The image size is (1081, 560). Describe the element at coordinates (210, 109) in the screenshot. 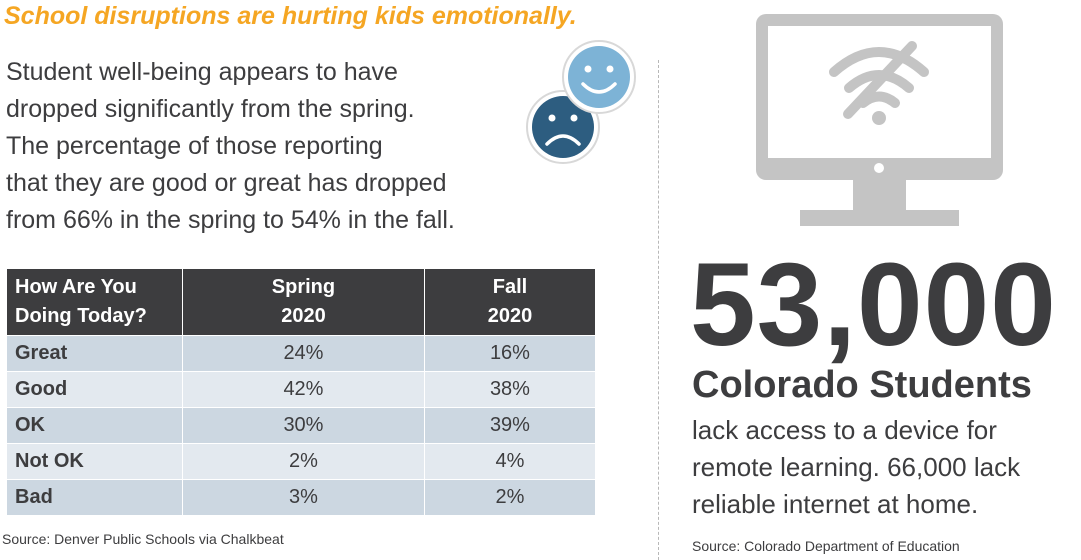

I see `intro-line: dropped significantly from the spring.` at that location.